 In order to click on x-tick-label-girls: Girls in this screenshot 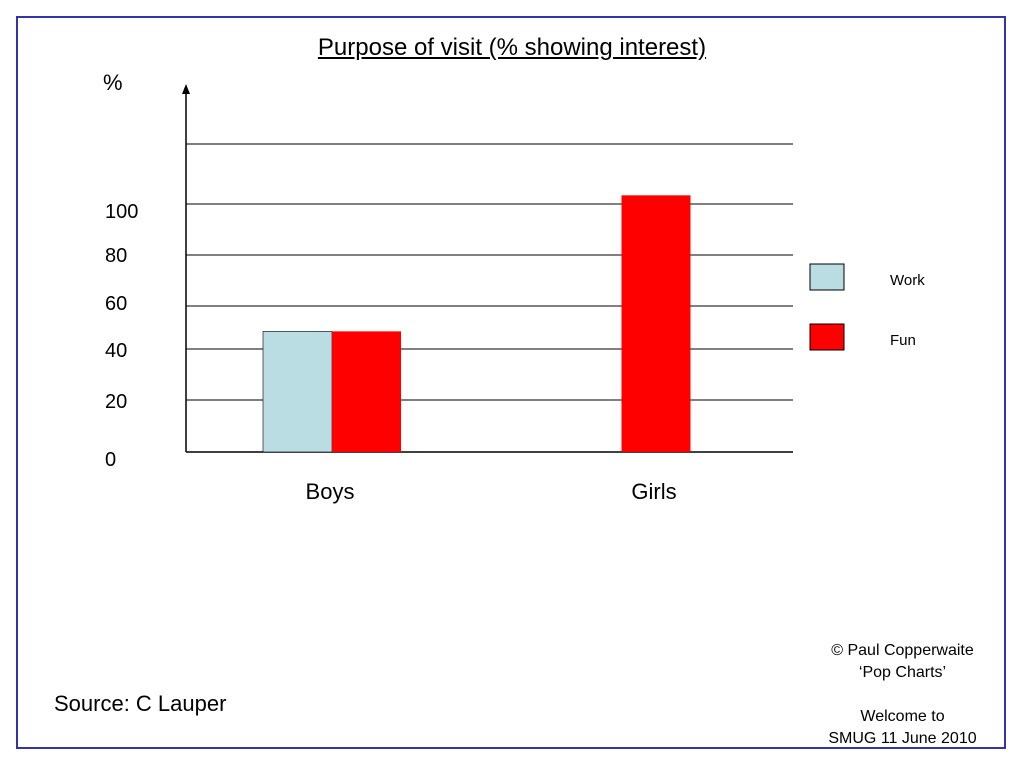, I will do `click(653, 491)`.